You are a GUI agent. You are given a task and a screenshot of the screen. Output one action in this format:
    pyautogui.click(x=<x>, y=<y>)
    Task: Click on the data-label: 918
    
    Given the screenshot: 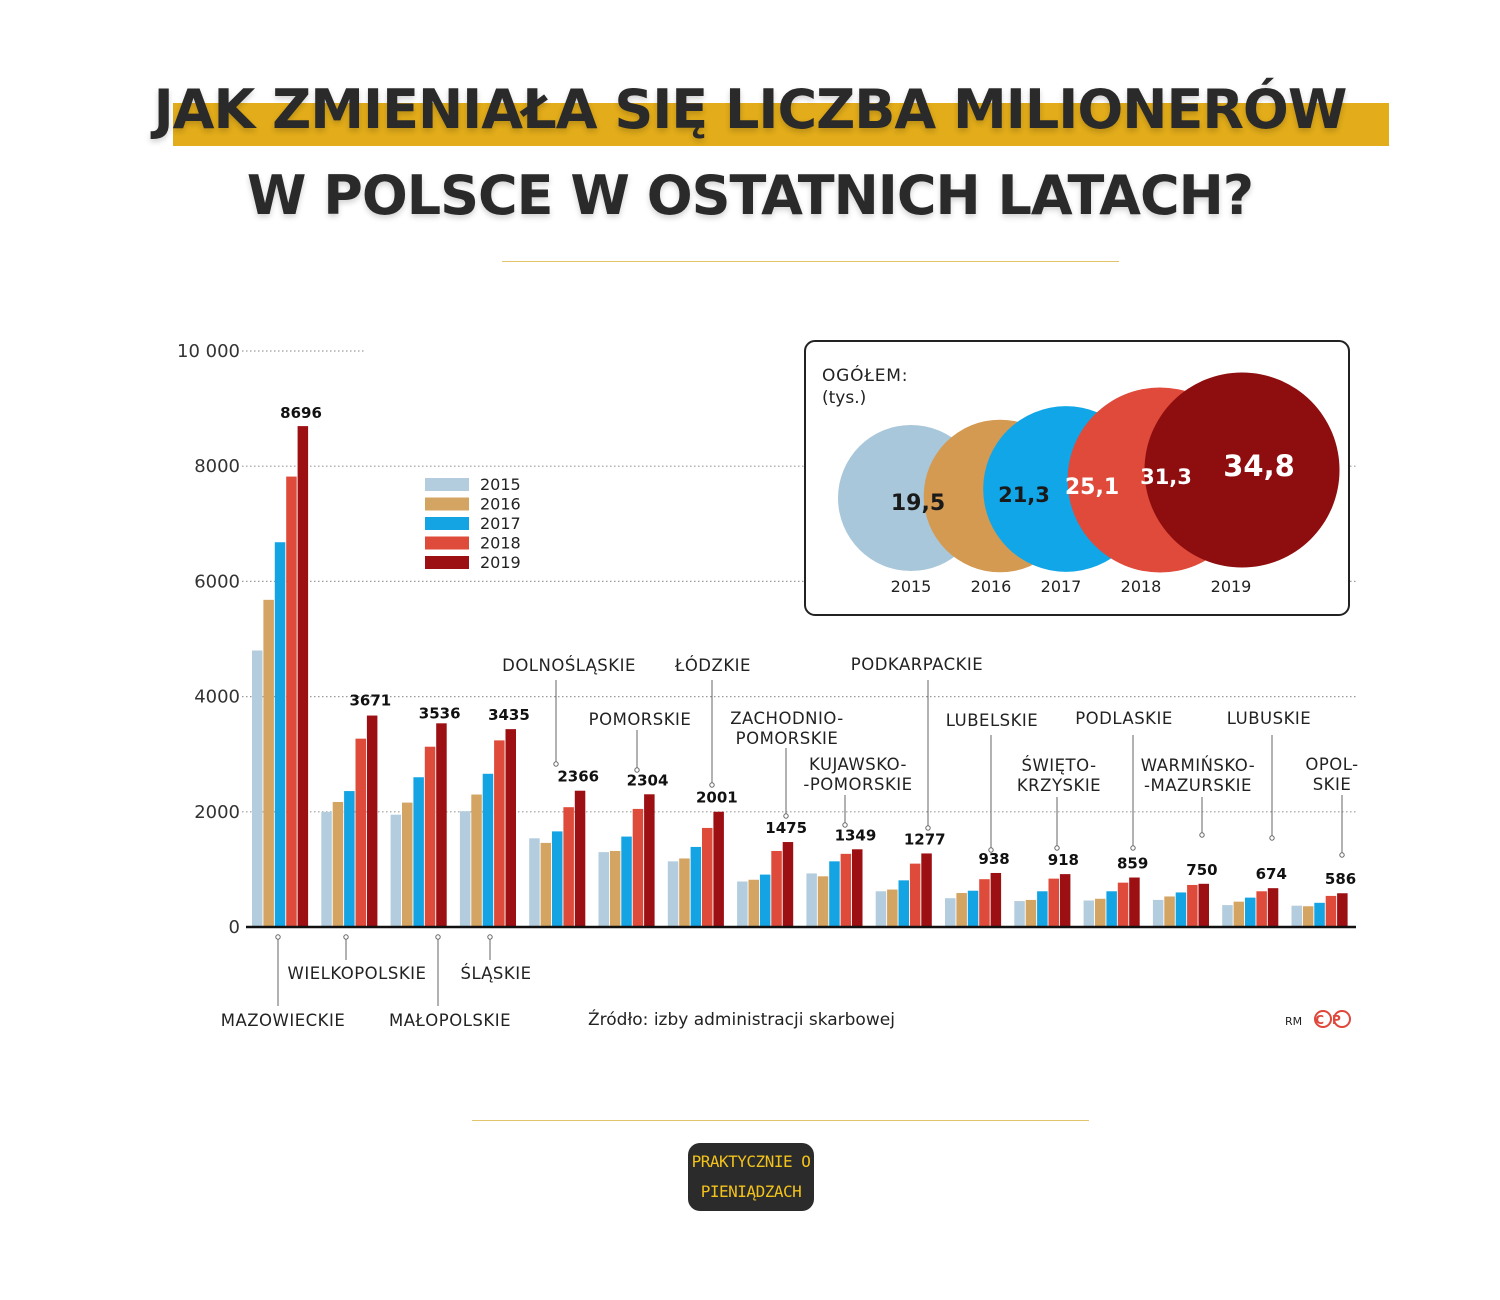 What is the action you would take?
    pyautogui.click(x=1063, y=860)
    